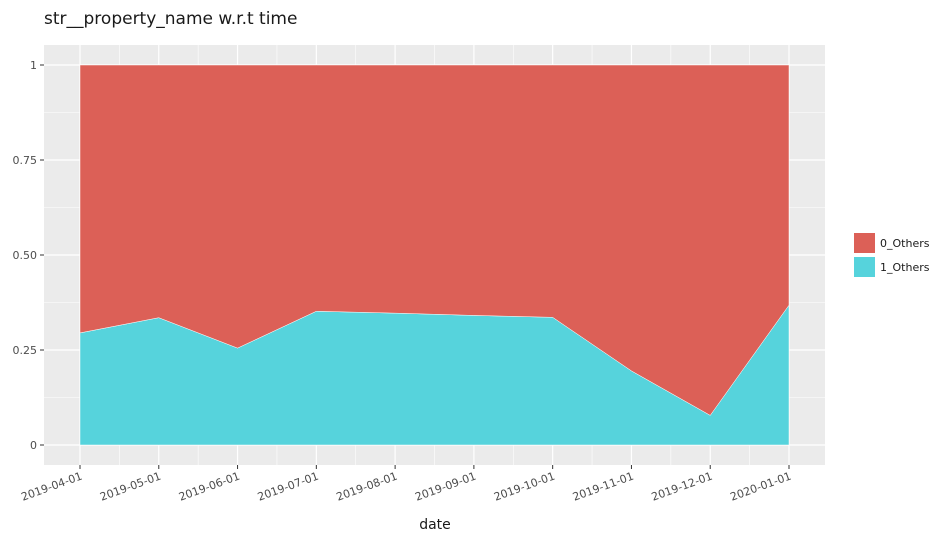 Image resolution: width=944 pixels, height=551 pixels. Describe the element at coordinates (760, 487) in the screenshot. I see `x-tick-label: 2020-01-01` at that location.